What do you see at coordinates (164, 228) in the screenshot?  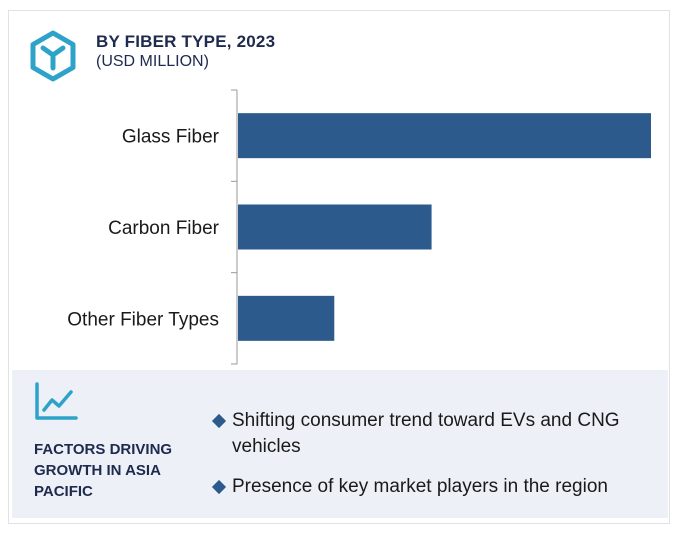 I see `category-label: Carbon Fiber` at bounding box center [164, 228].